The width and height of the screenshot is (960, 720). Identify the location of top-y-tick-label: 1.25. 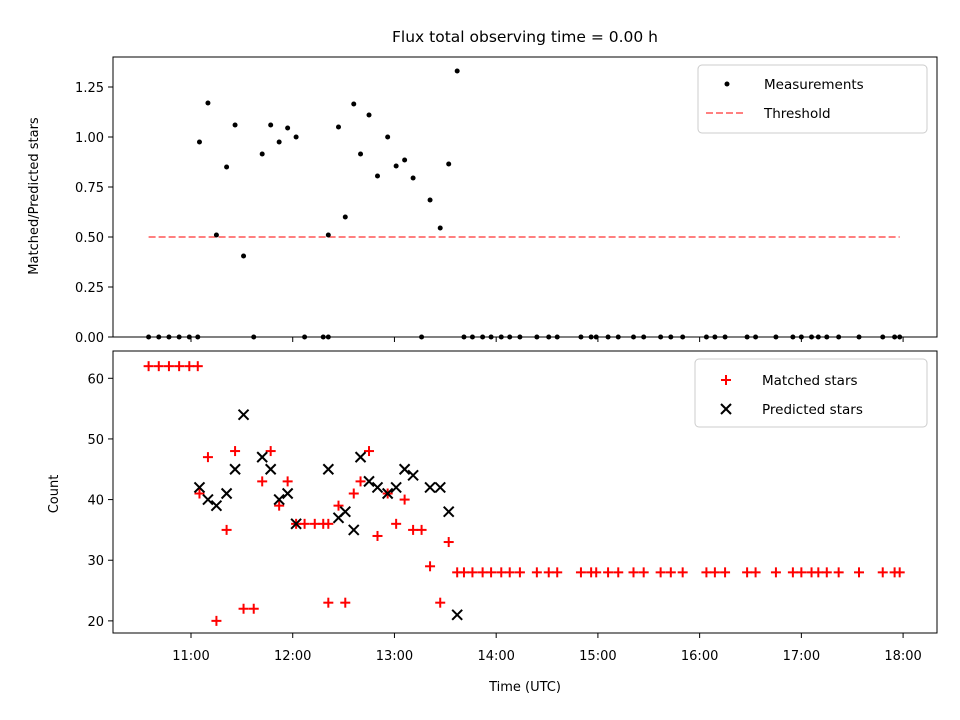
(89, 88).